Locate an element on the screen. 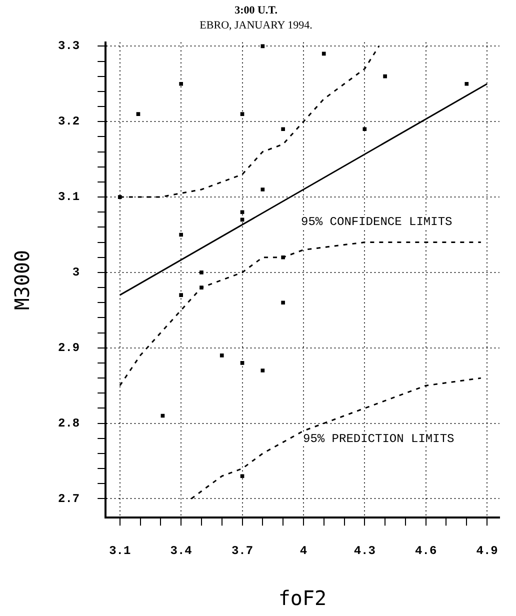 This screenshot has width=516, height=616. y-axis-title: M3000 is located at coordinates (22, 280).